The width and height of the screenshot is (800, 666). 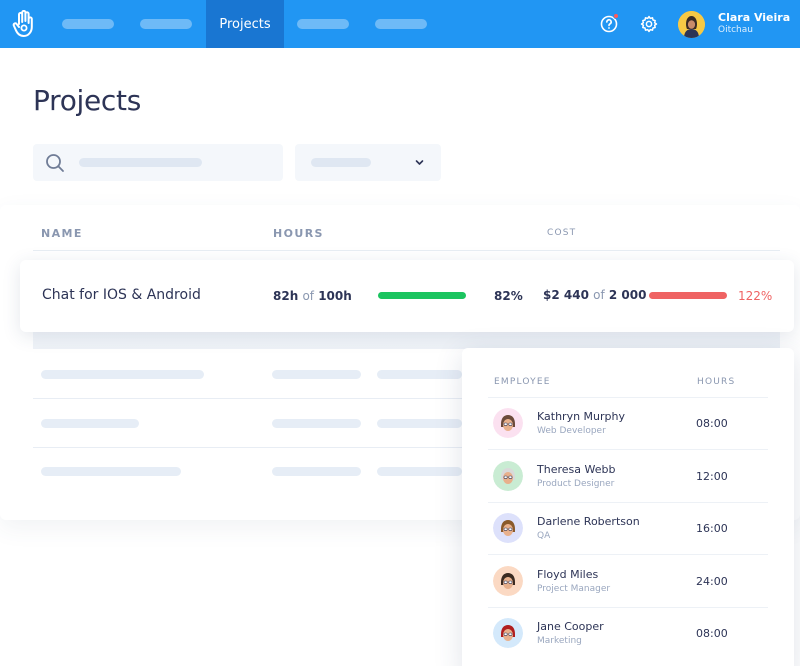 I want to click on employee-name: Kathryn Murphy, so click(x=581, y=416).